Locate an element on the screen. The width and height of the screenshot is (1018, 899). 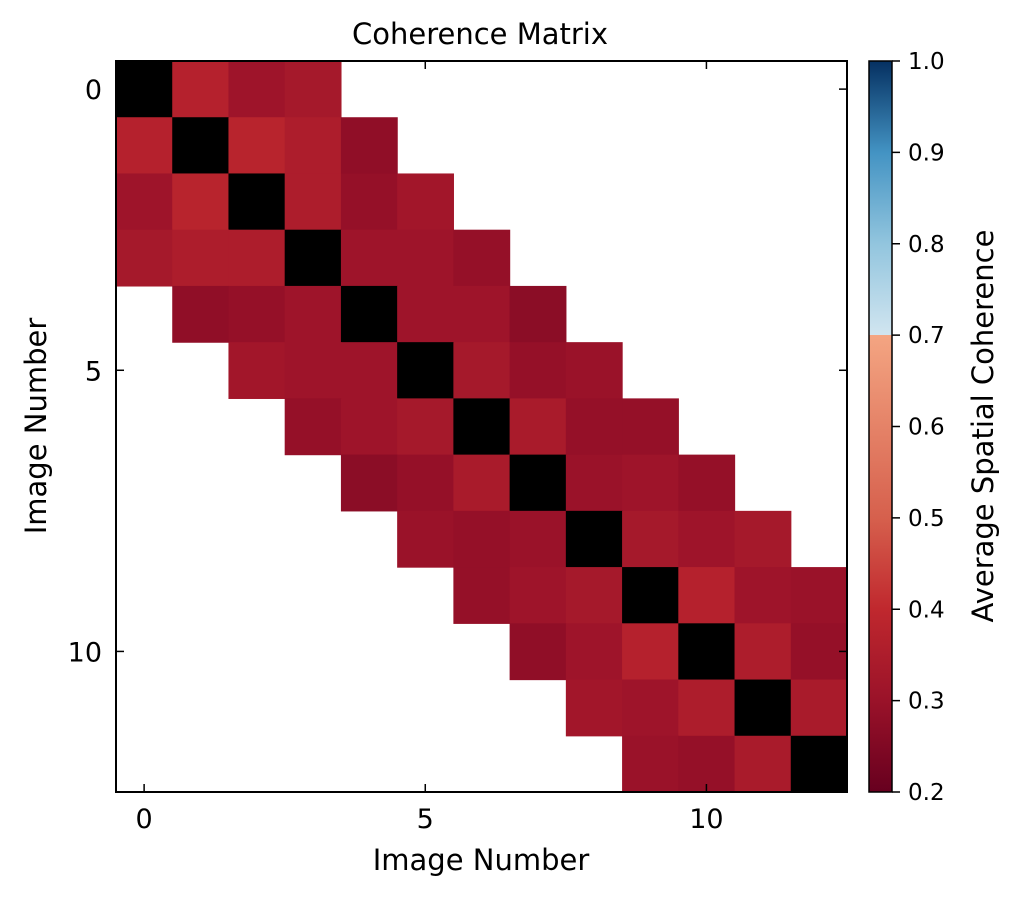
chart-title: Coherence Matrix is located at coordinates (480, 34).